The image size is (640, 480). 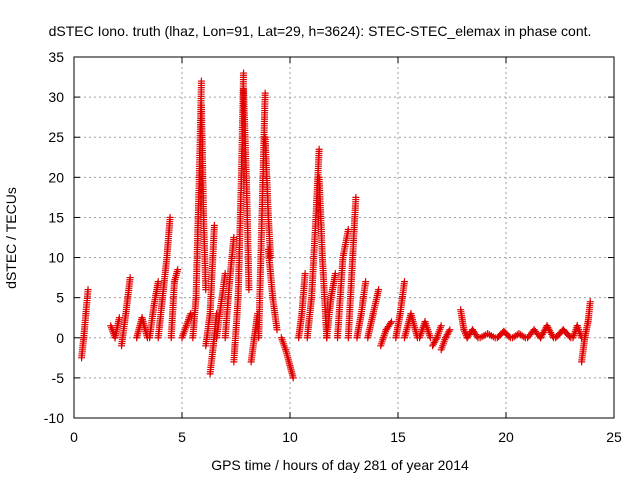 I want to click on x-tick-label: 25, so click(x=614, y=437).